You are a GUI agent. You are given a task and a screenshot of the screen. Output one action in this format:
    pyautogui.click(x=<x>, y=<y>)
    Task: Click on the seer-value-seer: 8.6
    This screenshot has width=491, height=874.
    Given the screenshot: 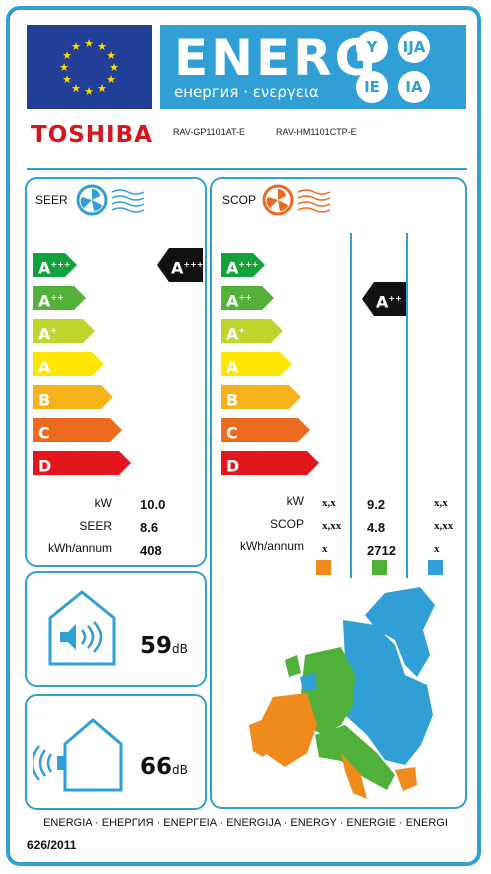 What is the action you would take?
    pyautogui.click(x=149, y=527)
    